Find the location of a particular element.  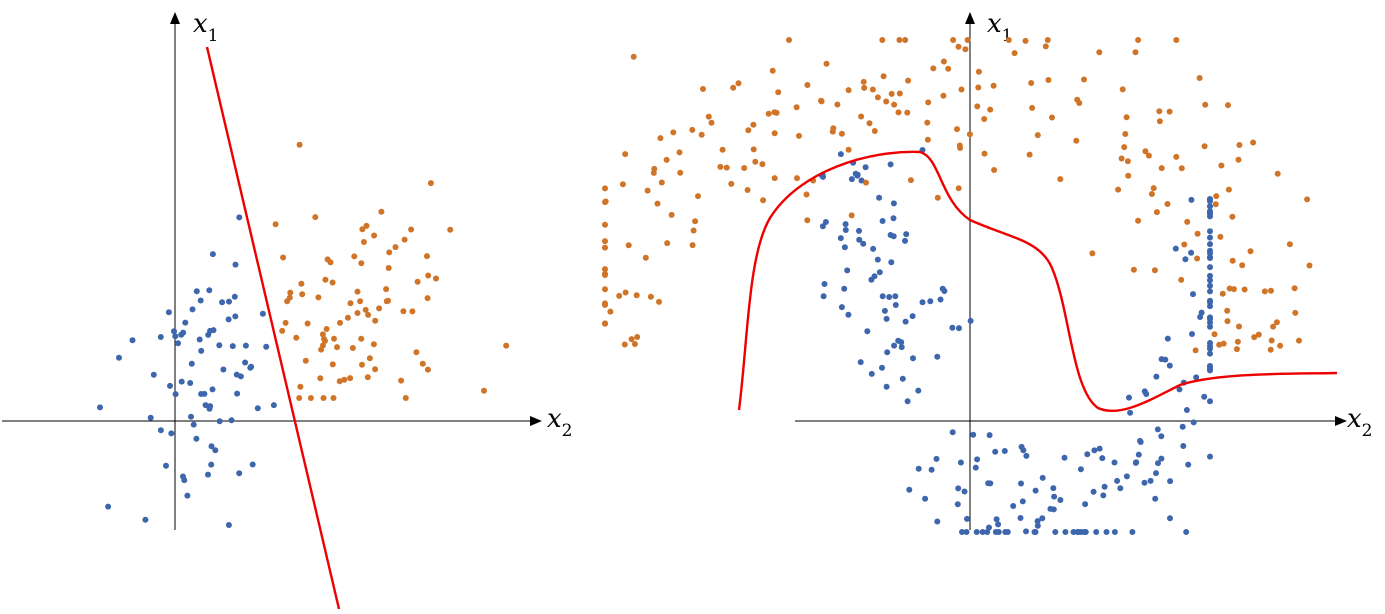

linear-decision-boundary is located at coordinates (273, 328).